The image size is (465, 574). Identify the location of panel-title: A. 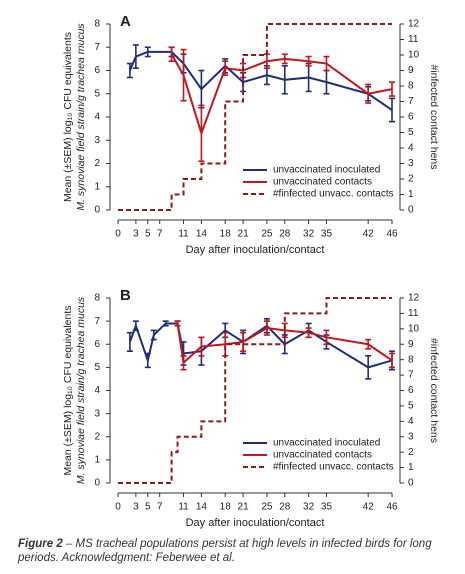
(125, 21).